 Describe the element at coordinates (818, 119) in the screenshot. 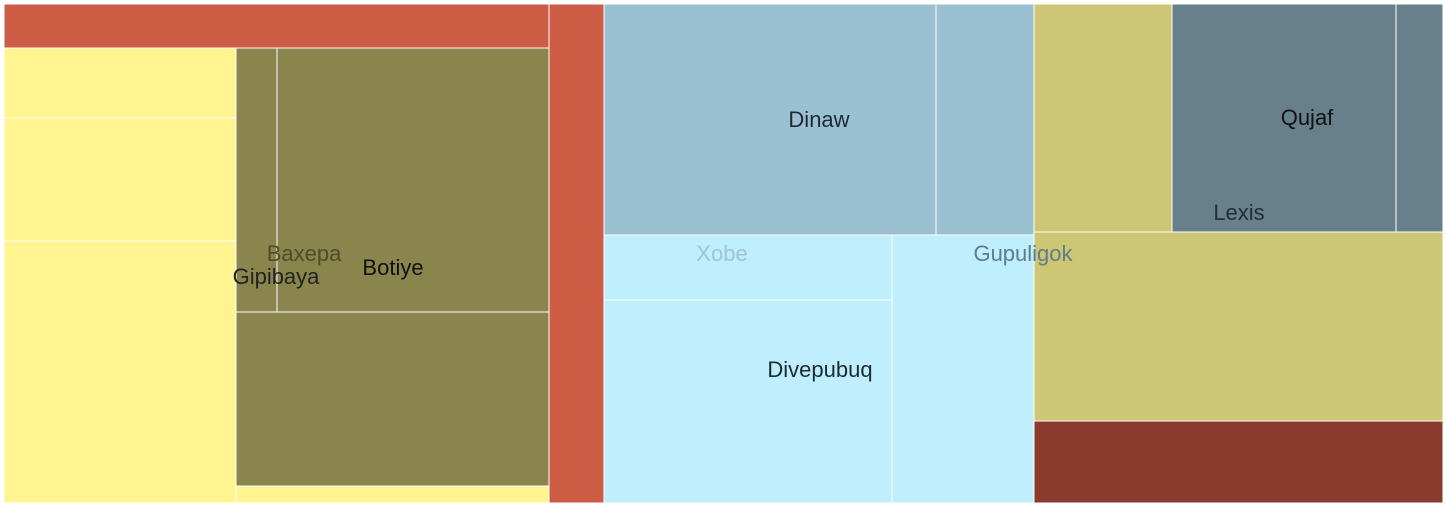

I see `treemap-label-1-0: Dinaw` at that location.